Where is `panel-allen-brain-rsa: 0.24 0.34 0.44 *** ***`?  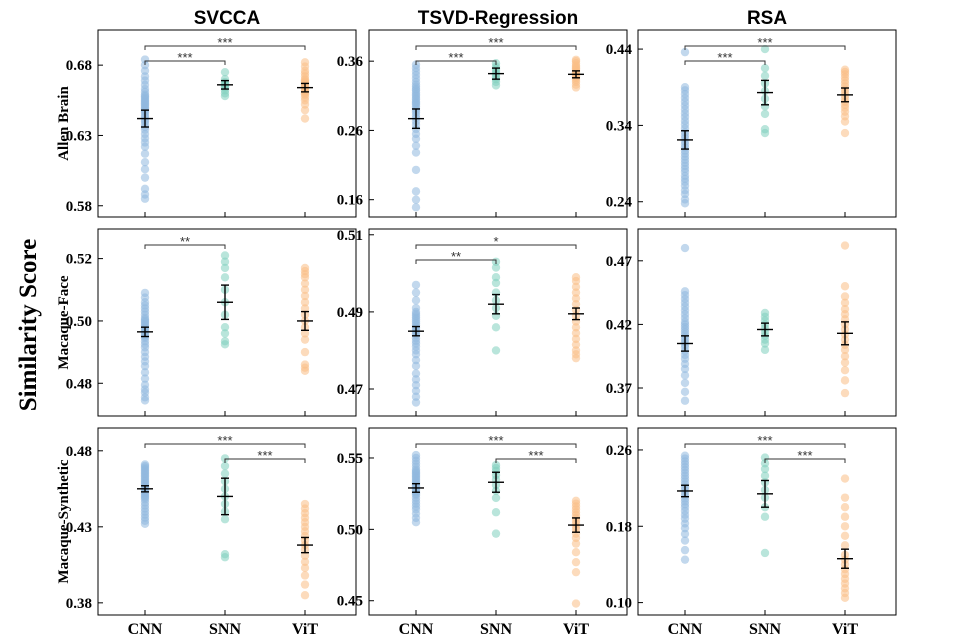 panel-allen-brain-rsa: 0.24 0.34 0.44 *** *** is located at coordinates (751, 123).